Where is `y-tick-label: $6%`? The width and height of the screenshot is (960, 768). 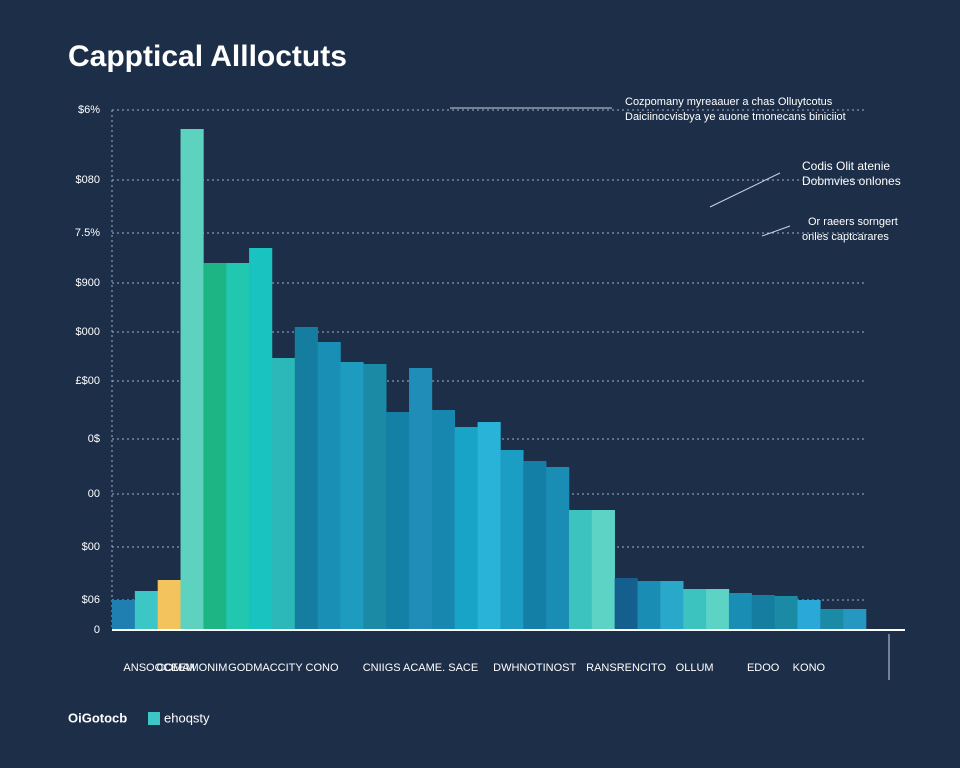
y-tick-label: $6% is located at coordinates (89, 110).